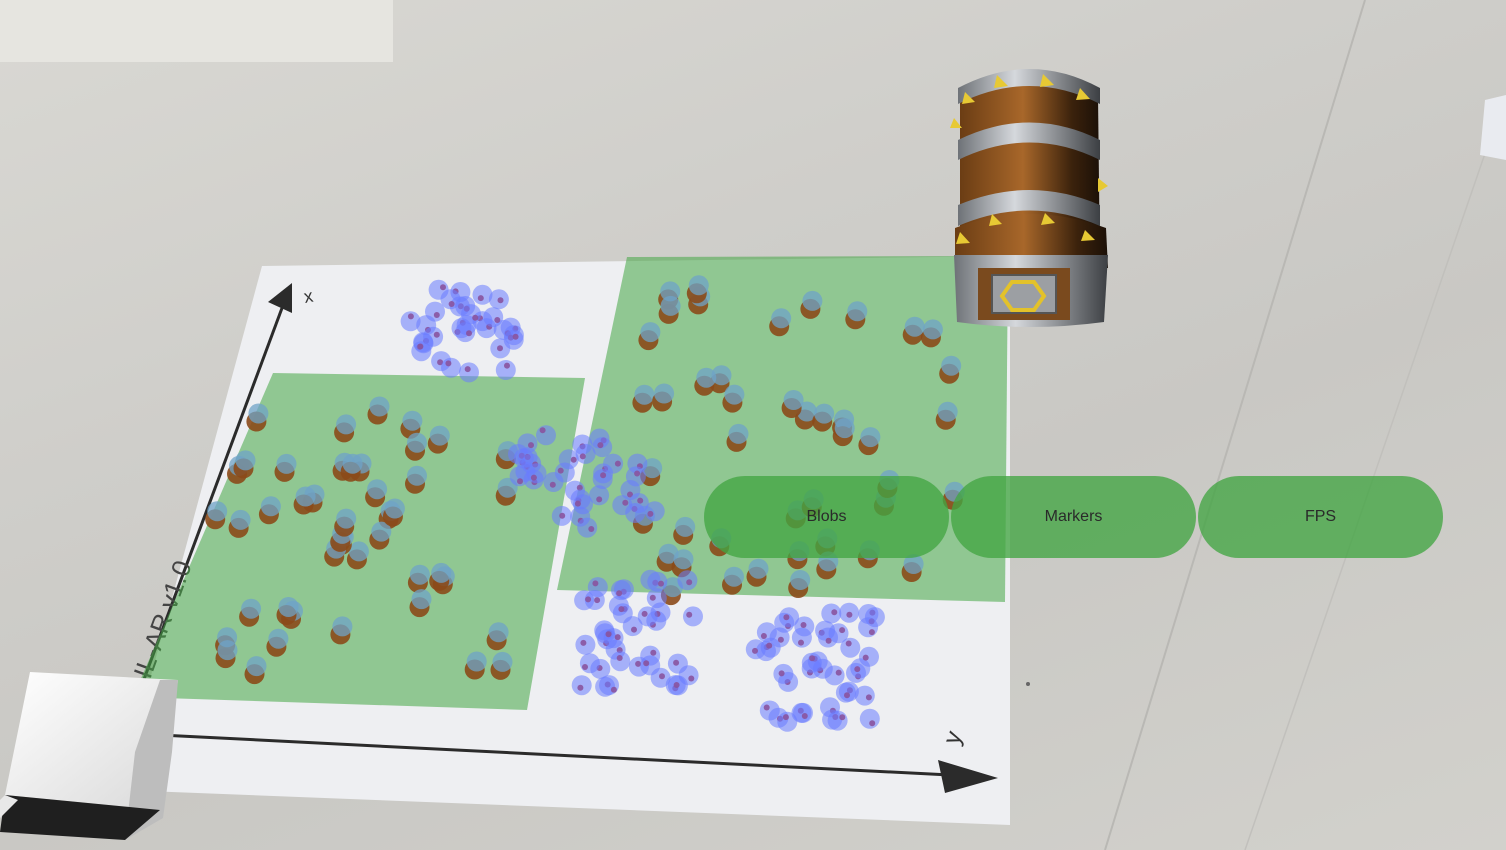 The image size is (1506, 850). Describe the element at coordinates (196, 31) in the screenshot. I see `overlay-panel` at that location.